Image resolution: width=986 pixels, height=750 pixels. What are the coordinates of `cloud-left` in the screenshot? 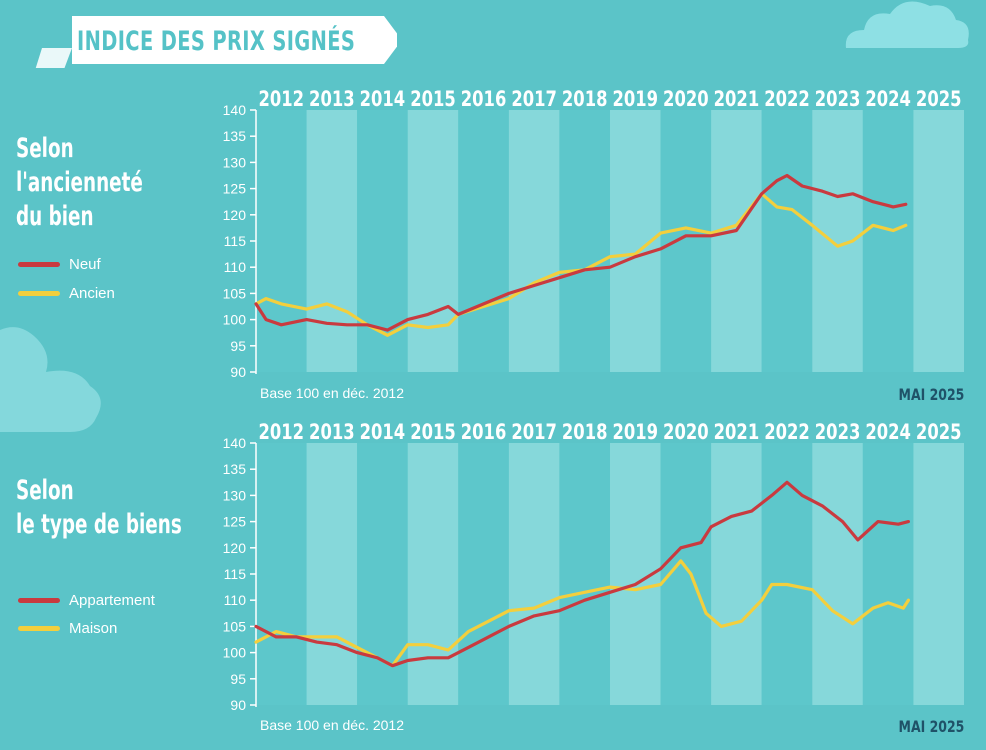 It's located at (50, 379).